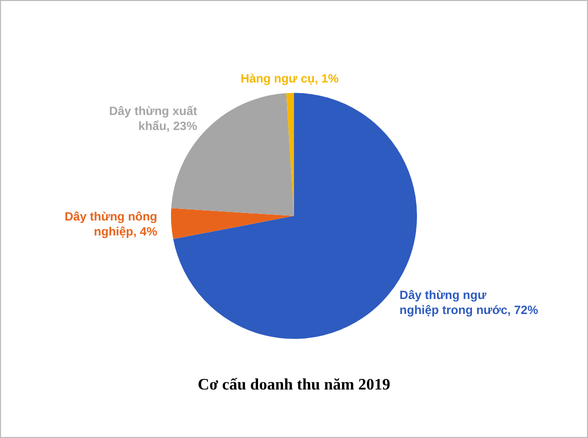  I want to click on slice-label: Dây thừng nông nghiệp, 4%, so click(111, 223).